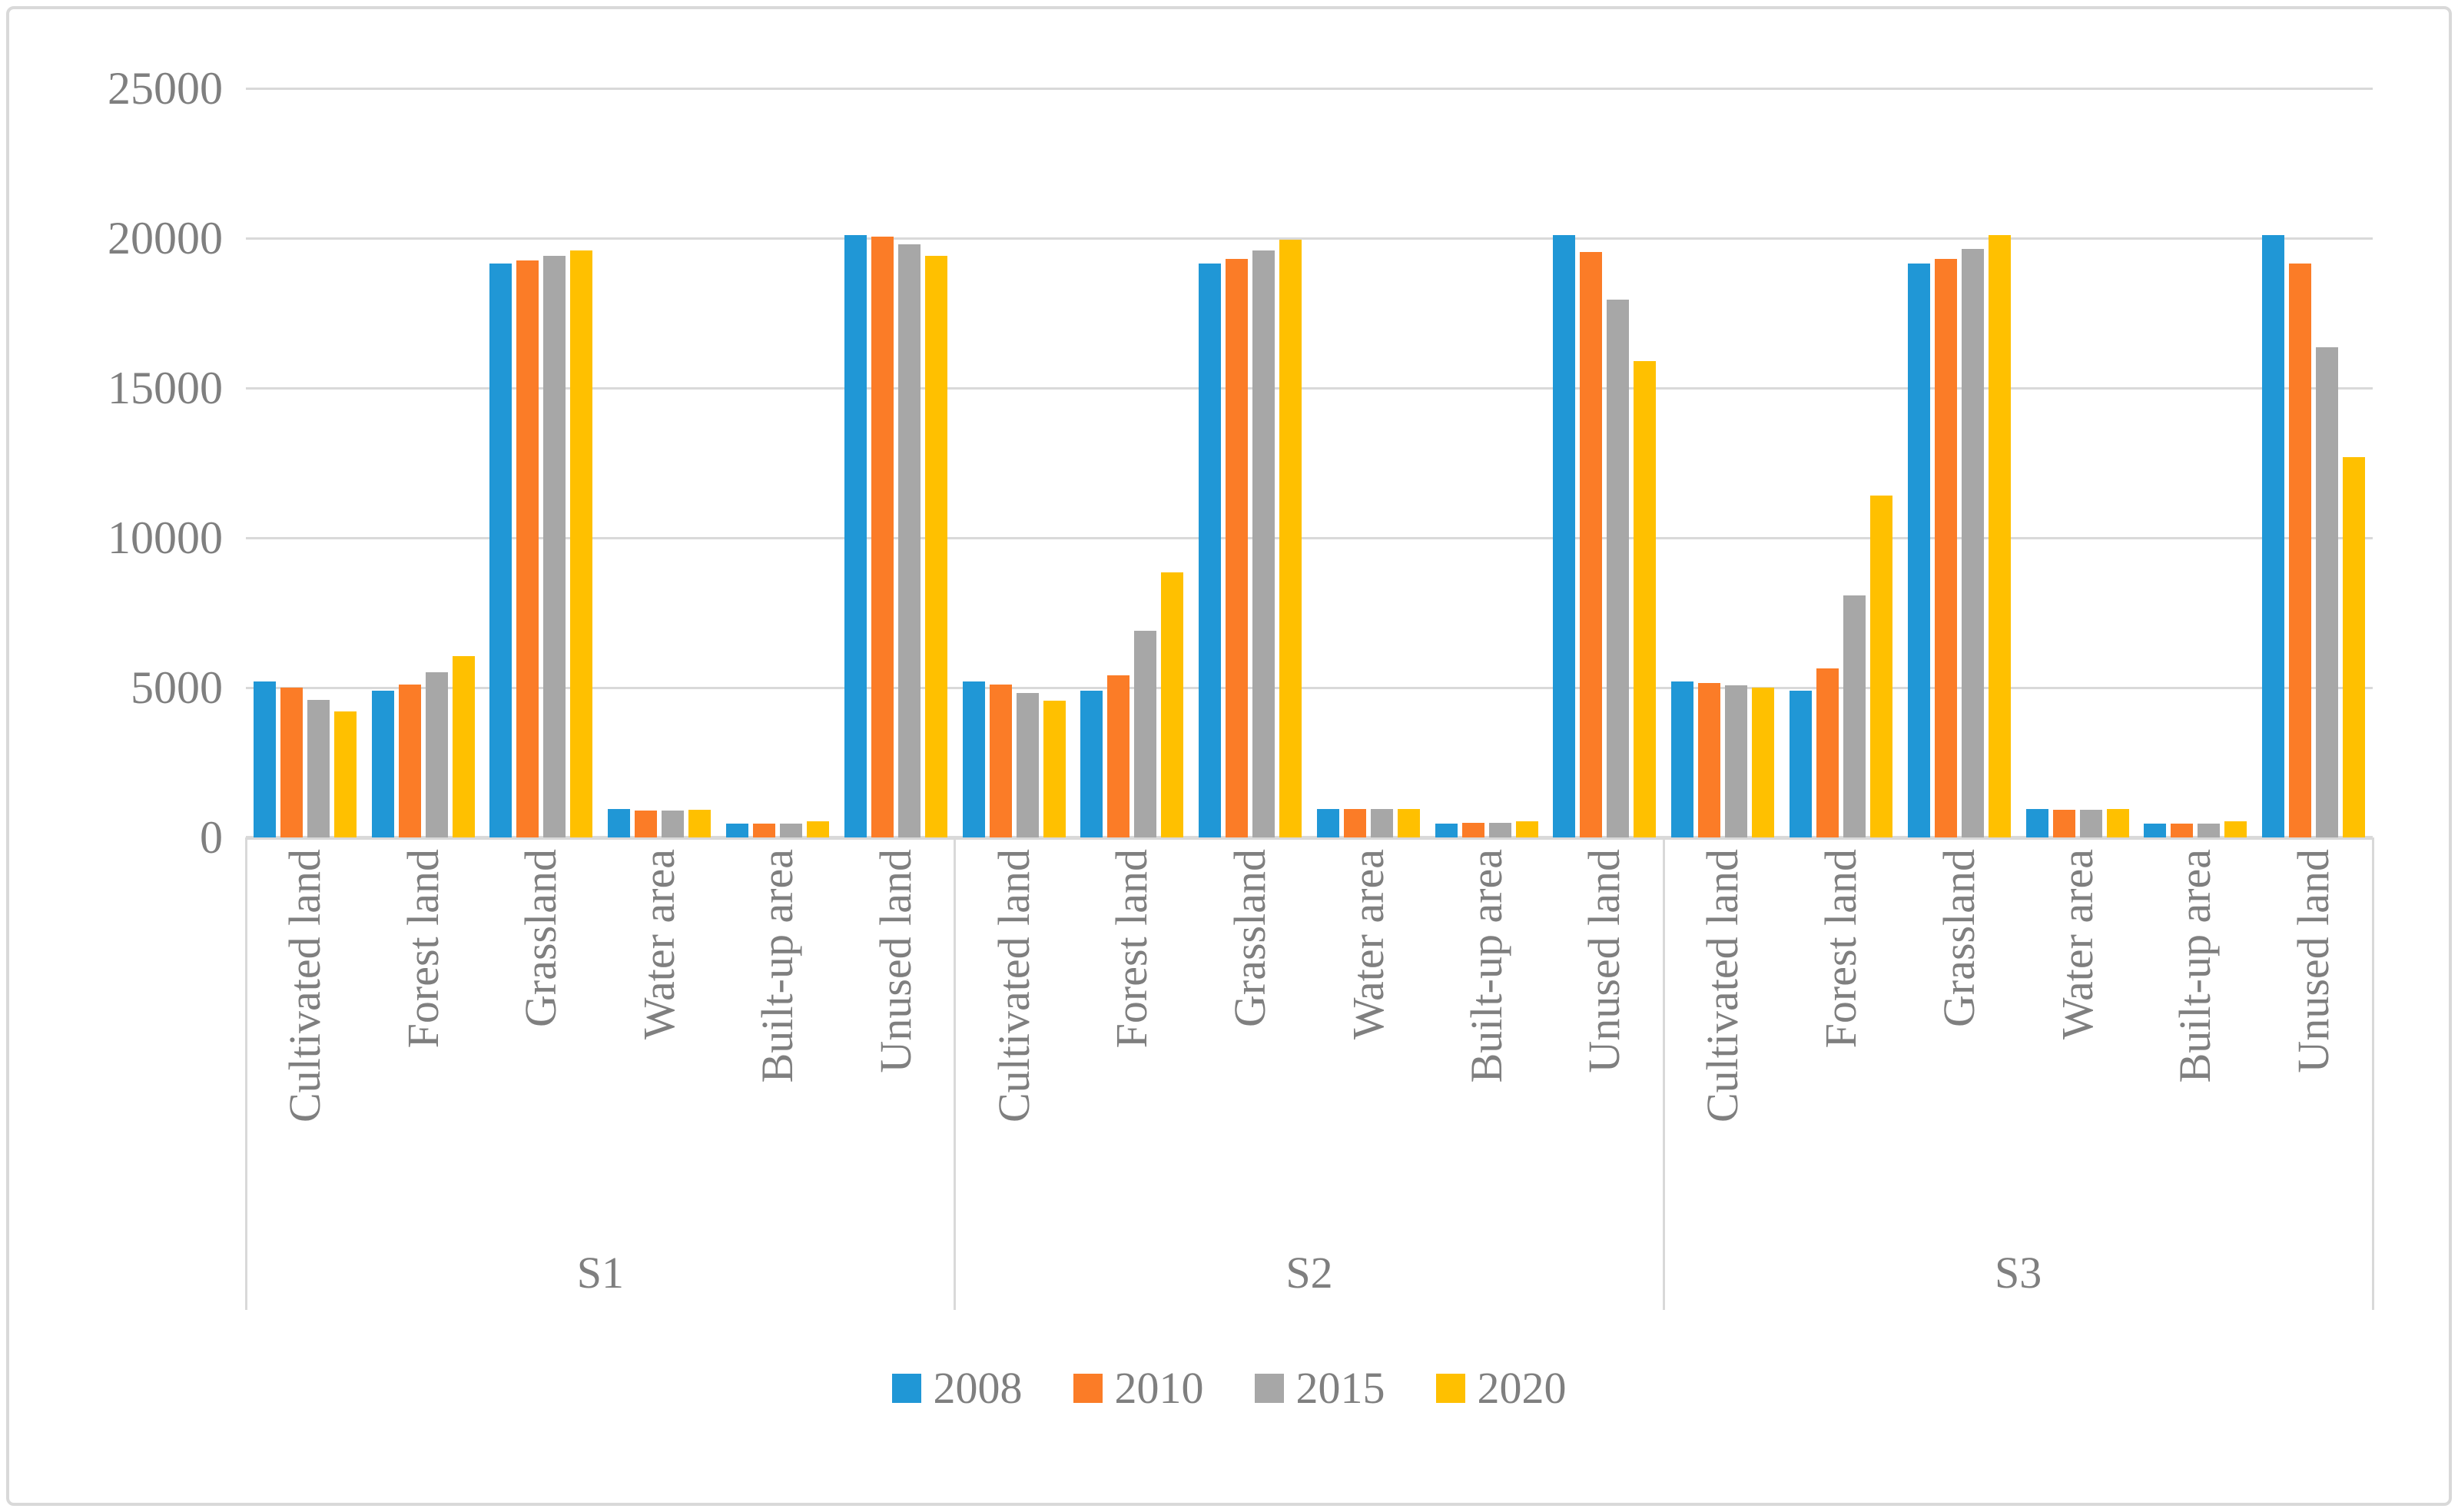  What do you see at coordinates (542, 543) in the screenshot?
I see `bar-group-S1-grassland` at bounding box center [542, 543].